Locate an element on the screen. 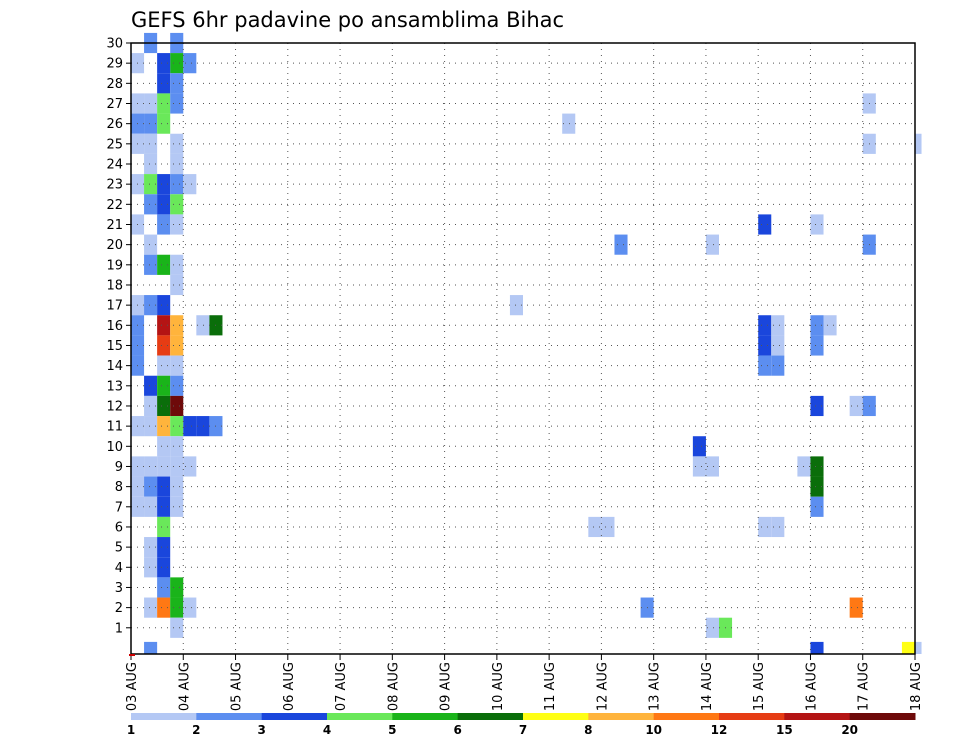 The image size is (960, 742). y-tick-label: 2 is located at coordinates (119, 608).